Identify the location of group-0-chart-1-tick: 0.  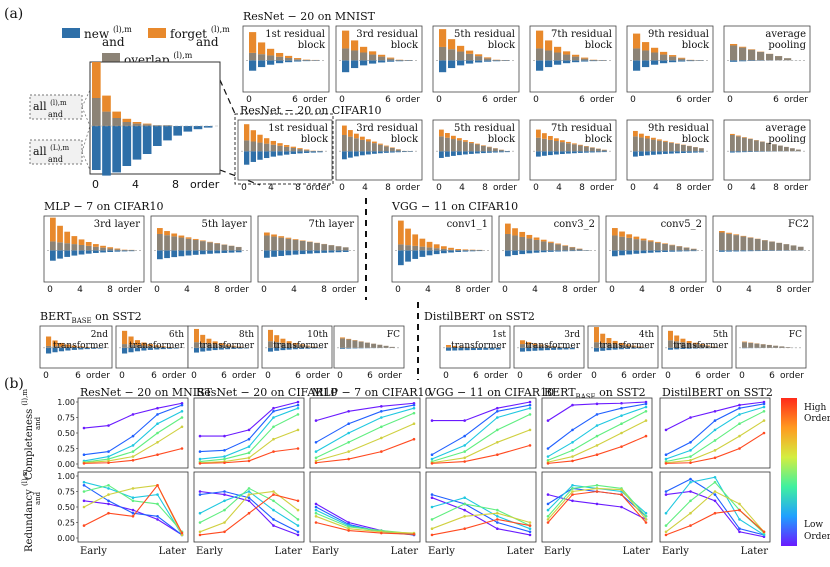
(342, 100).